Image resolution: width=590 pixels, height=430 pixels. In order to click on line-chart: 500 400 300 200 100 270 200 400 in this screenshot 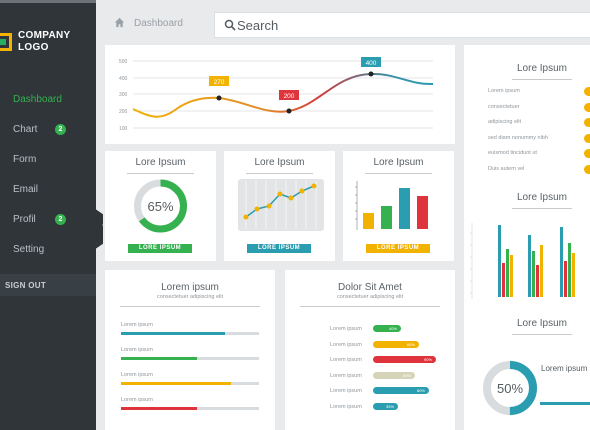, I will do `click(276, 94)`.